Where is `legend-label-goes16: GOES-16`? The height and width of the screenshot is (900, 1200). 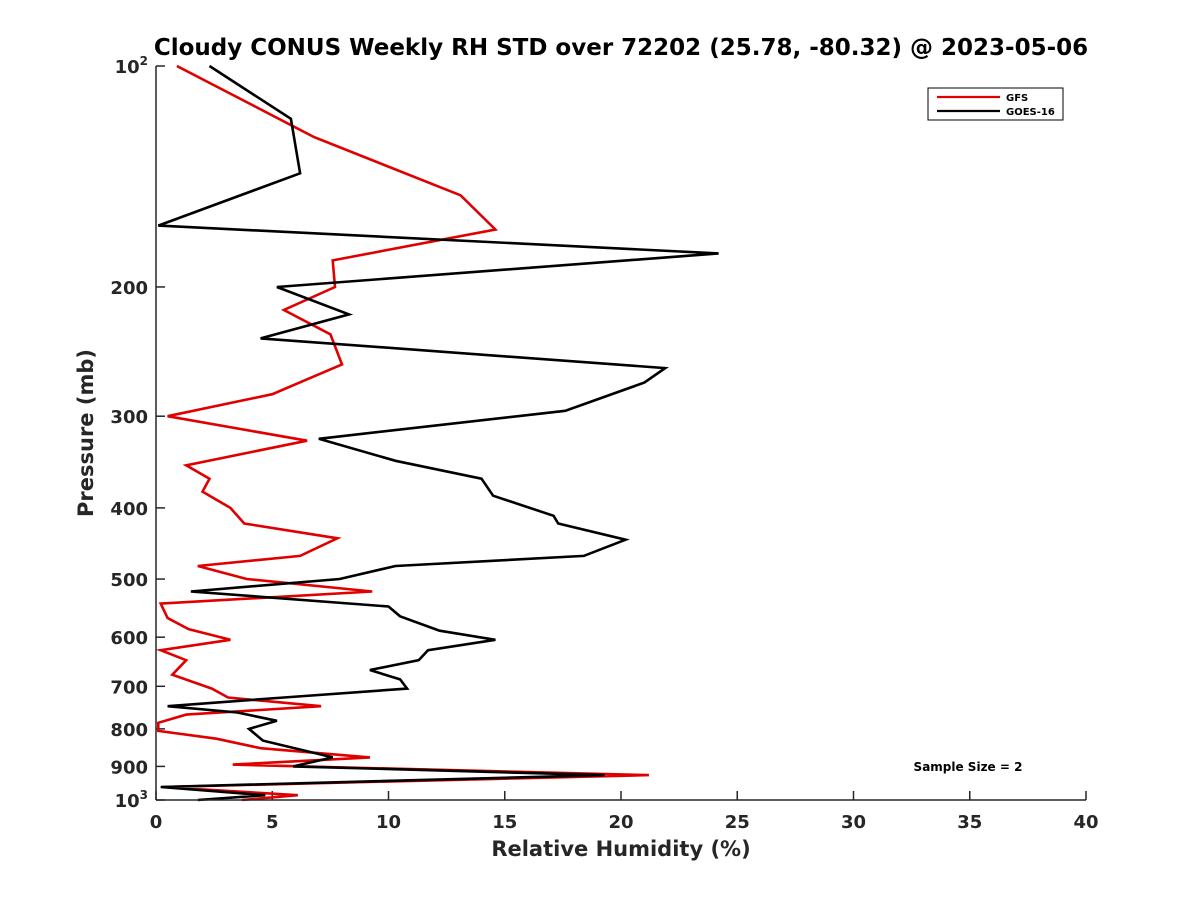 legend-label-goes16: GOES-16 is located at coordinates (1030, 112).